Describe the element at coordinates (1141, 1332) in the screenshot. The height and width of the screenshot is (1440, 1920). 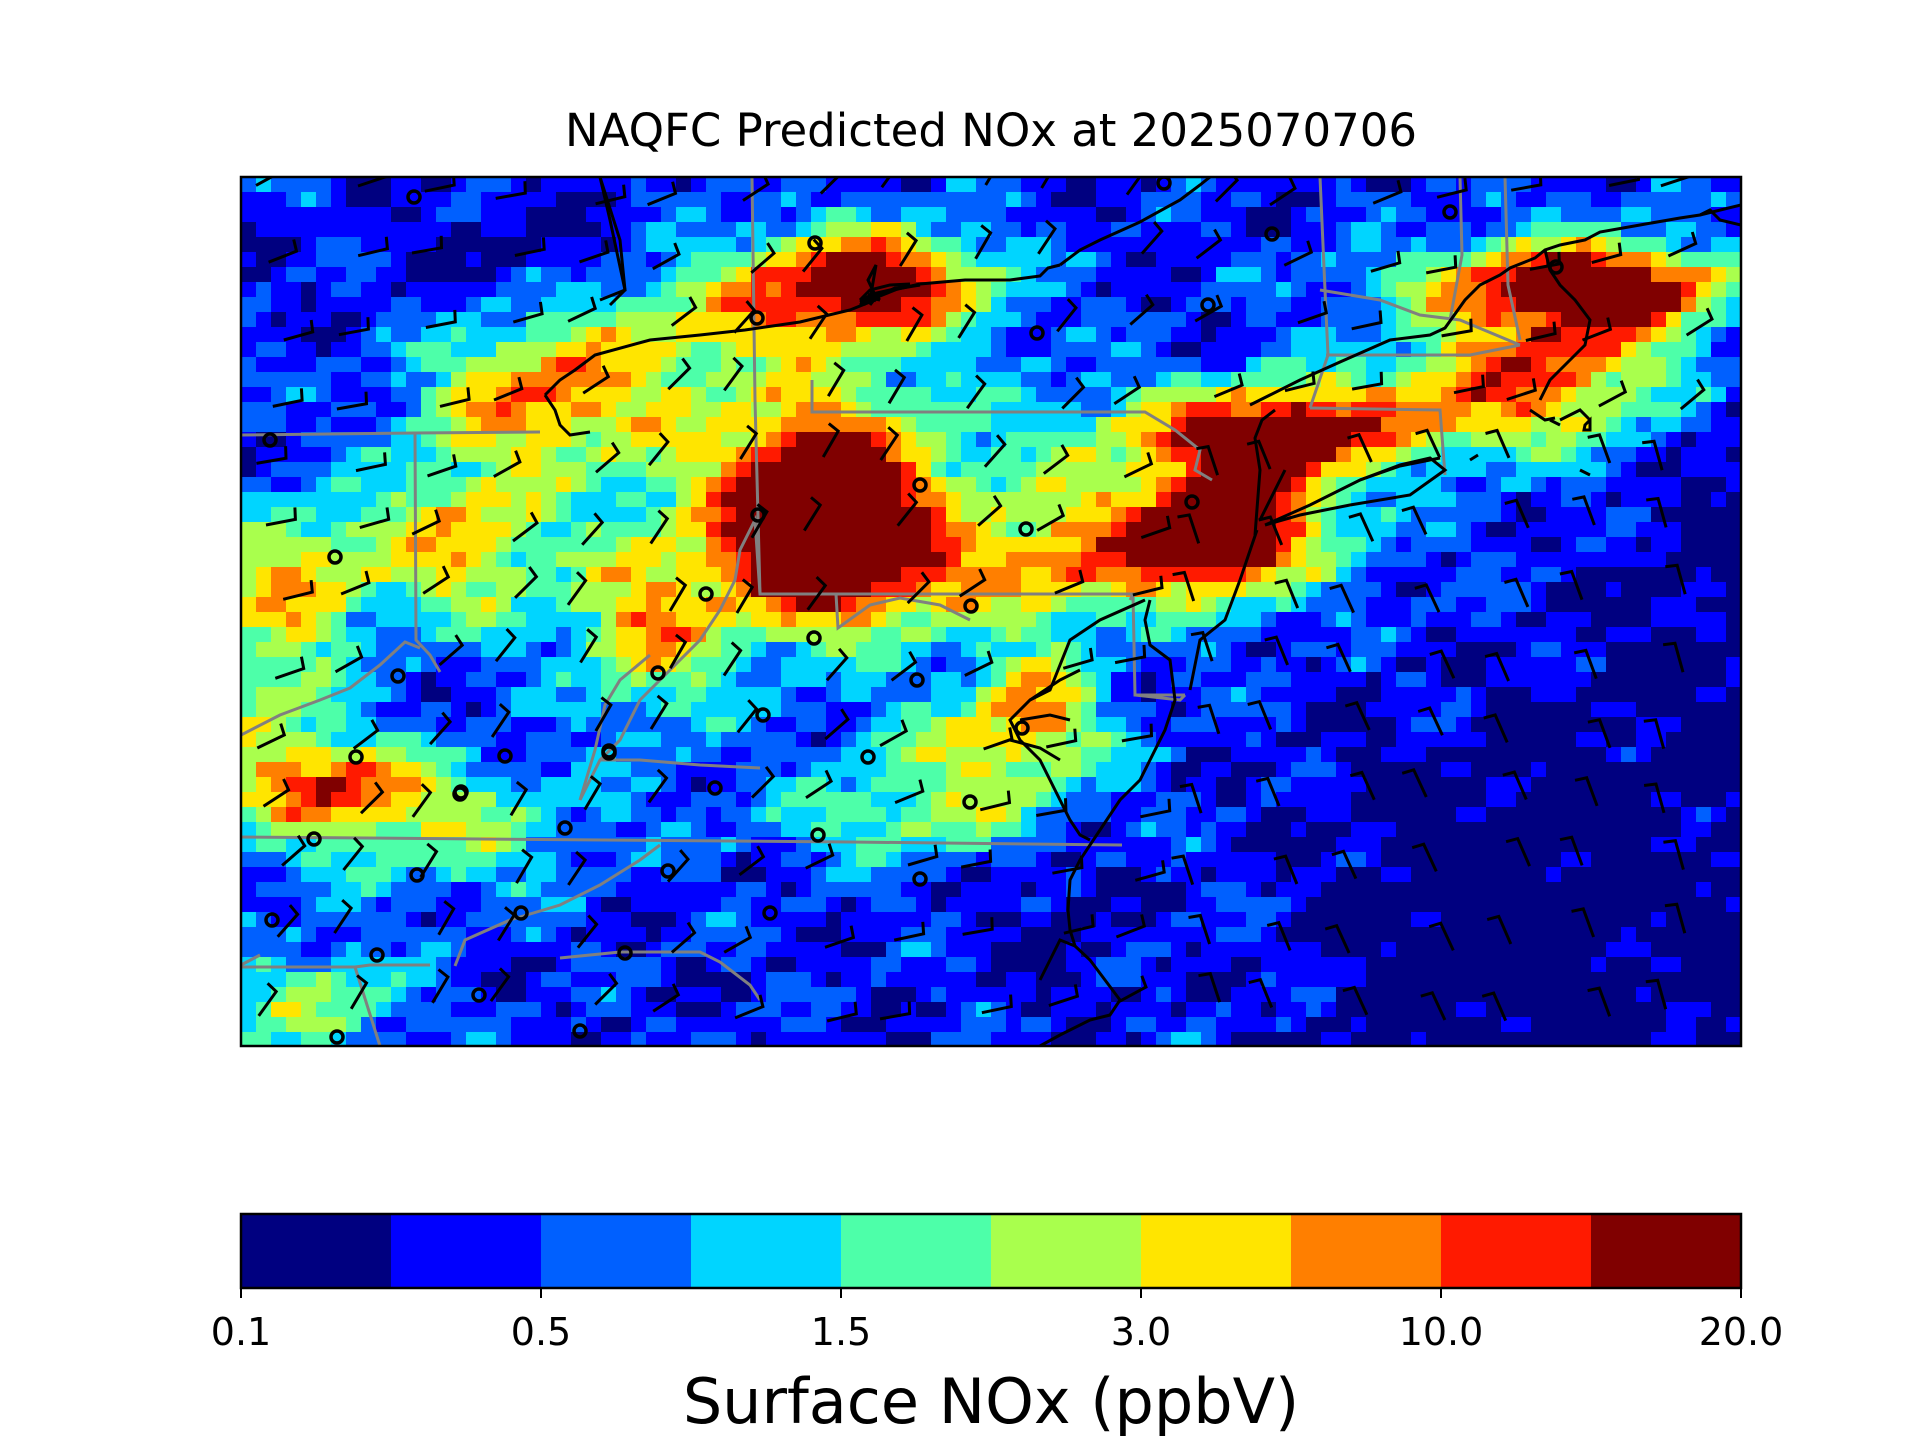
I see `colorbar-tick-label-3: 3.0` at that location.